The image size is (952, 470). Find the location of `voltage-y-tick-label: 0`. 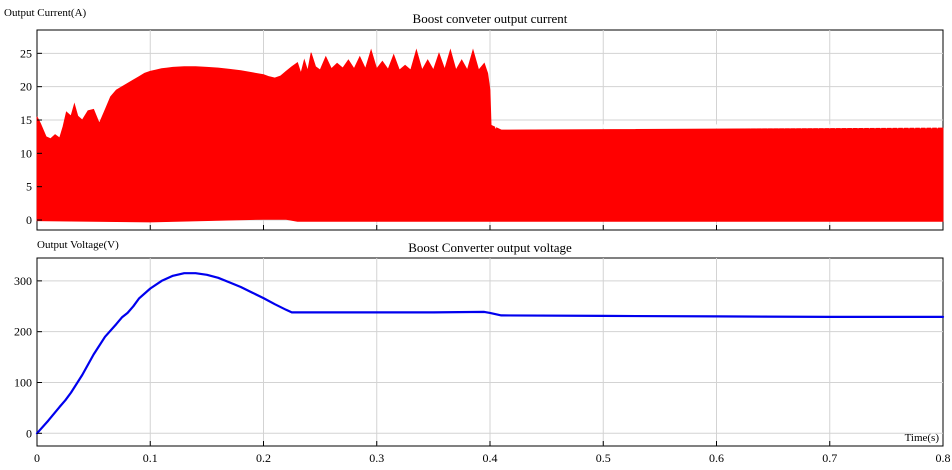

voltage-y-tick-label: 0 is located at coordinates (29, 433).